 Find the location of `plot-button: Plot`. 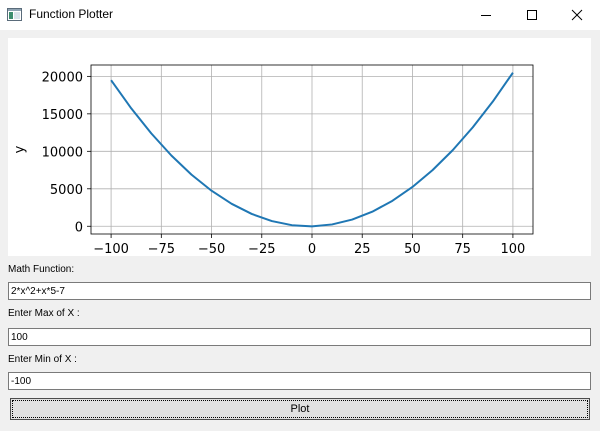

plot-button: Plot is located at coordinates (300, 409).